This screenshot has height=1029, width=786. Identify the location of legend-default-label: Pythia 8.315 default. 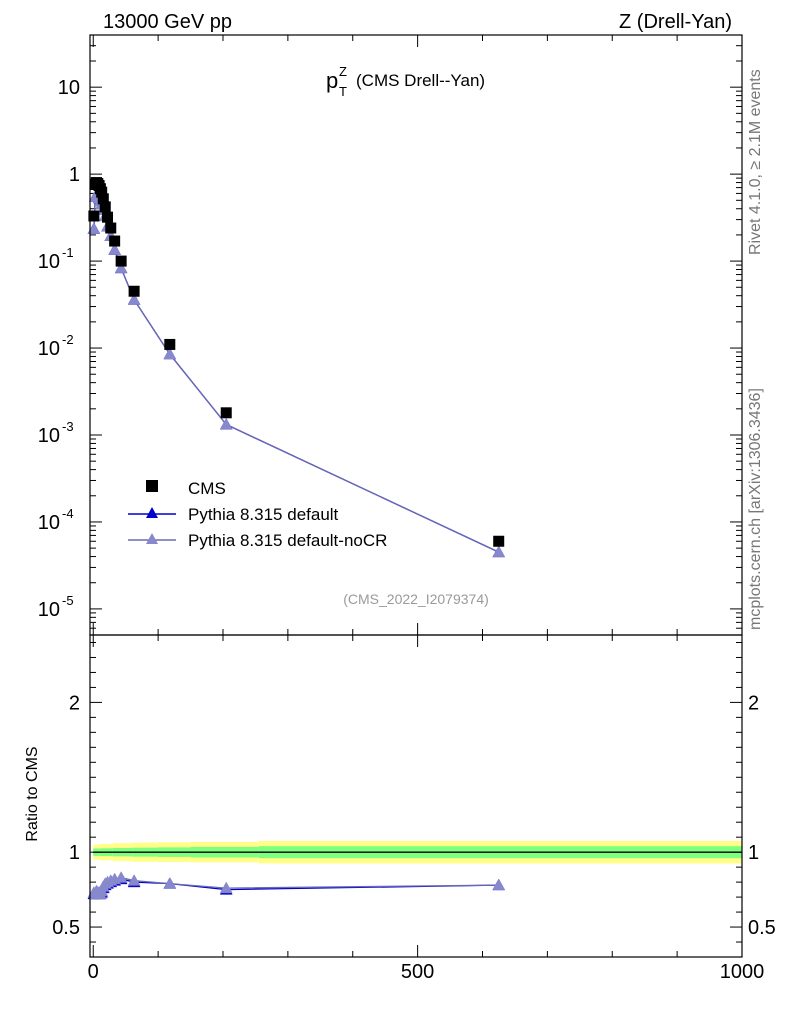
(263, 514).